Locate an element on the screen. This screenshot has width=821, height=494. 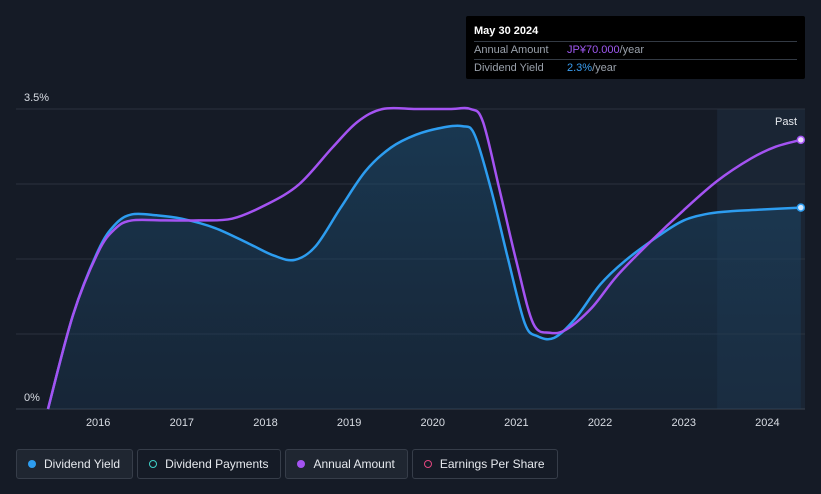
legend-label: Earnings Per Share is located at coordinates (492, 464).